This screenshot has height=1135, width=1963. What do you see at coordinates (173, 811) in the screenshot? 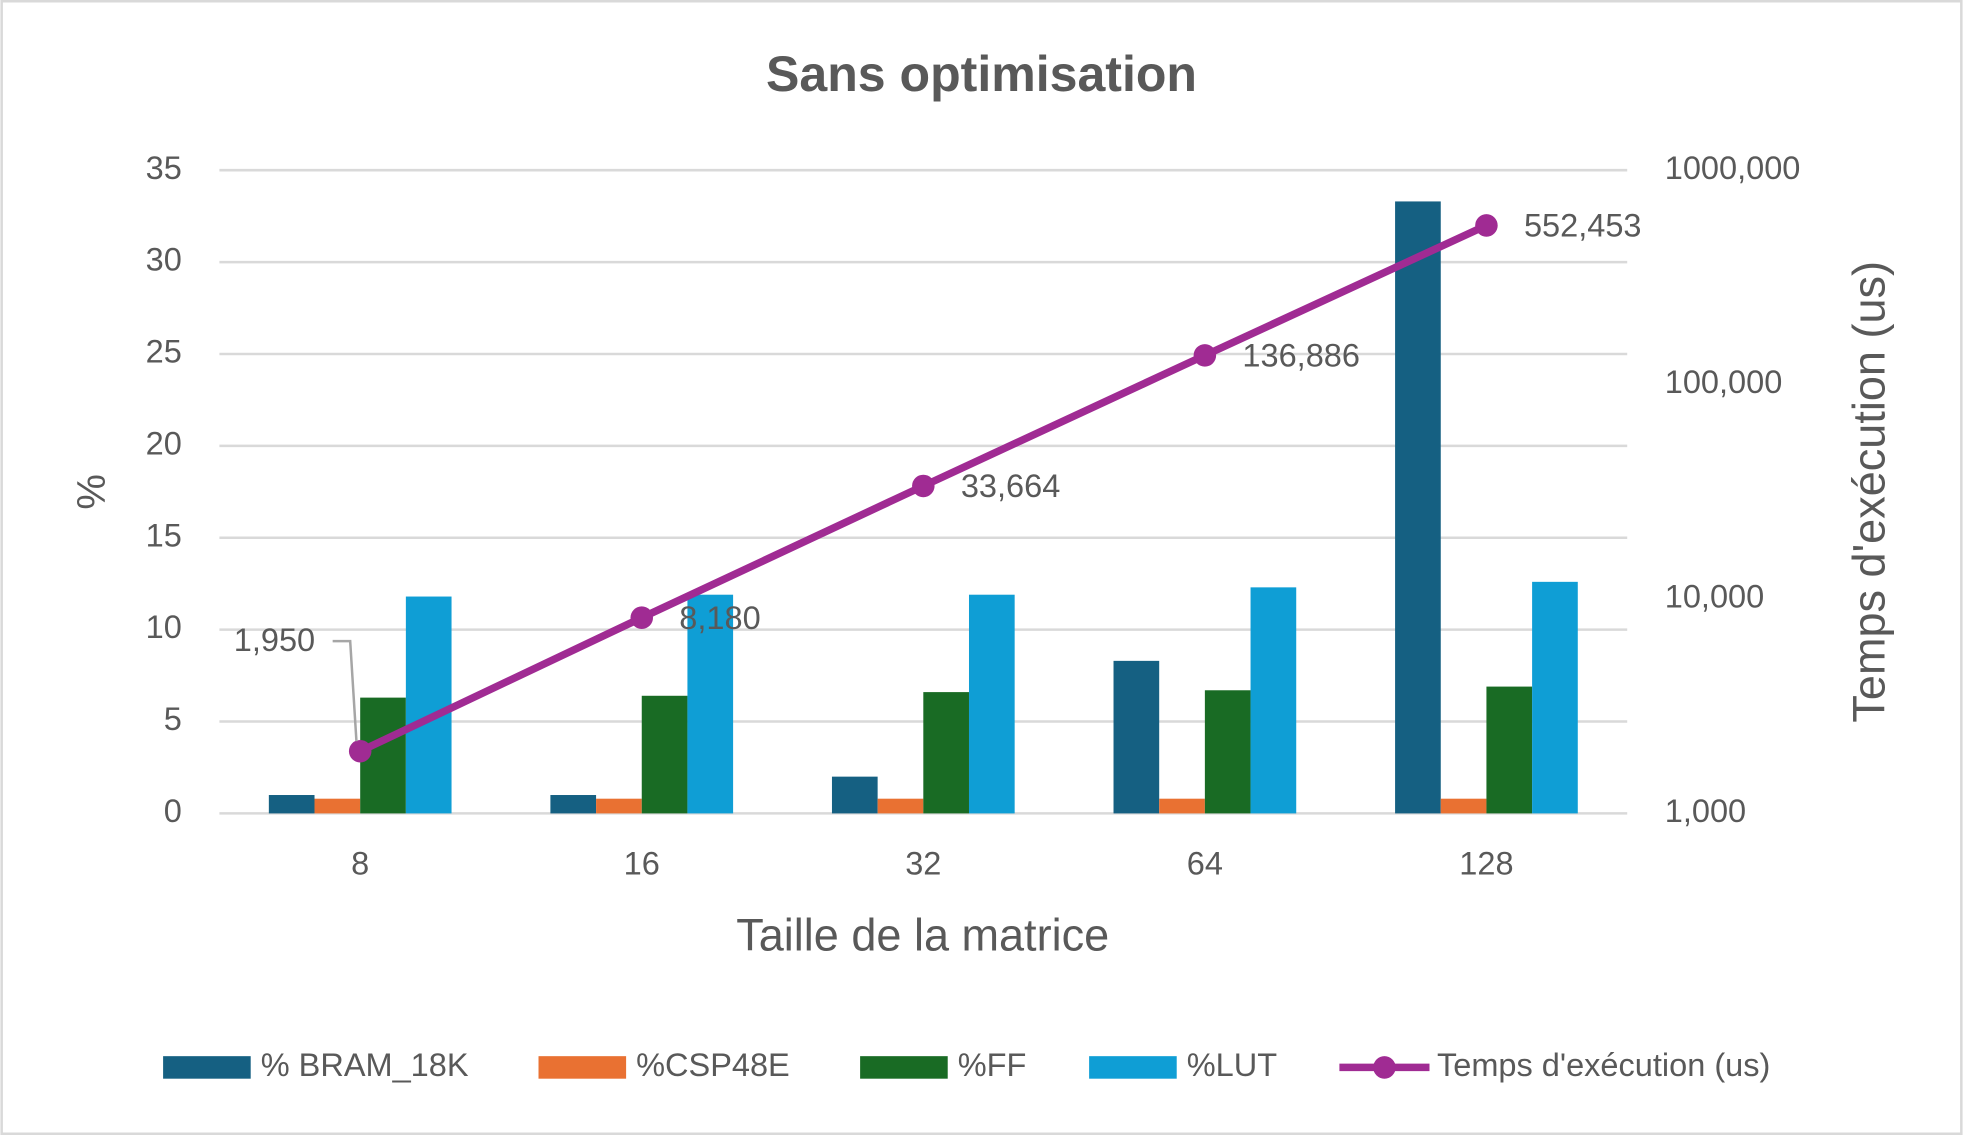
I see `y-tick-label: 0` at bounding box center [173, 811].